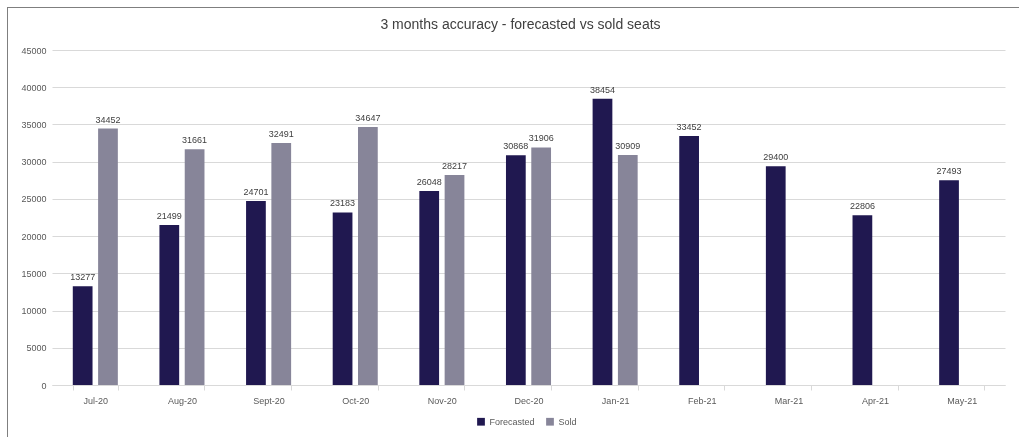 The width and height of the screenshot is (1019, 437). I want to click on data-label: 34452, so click(108, 119).